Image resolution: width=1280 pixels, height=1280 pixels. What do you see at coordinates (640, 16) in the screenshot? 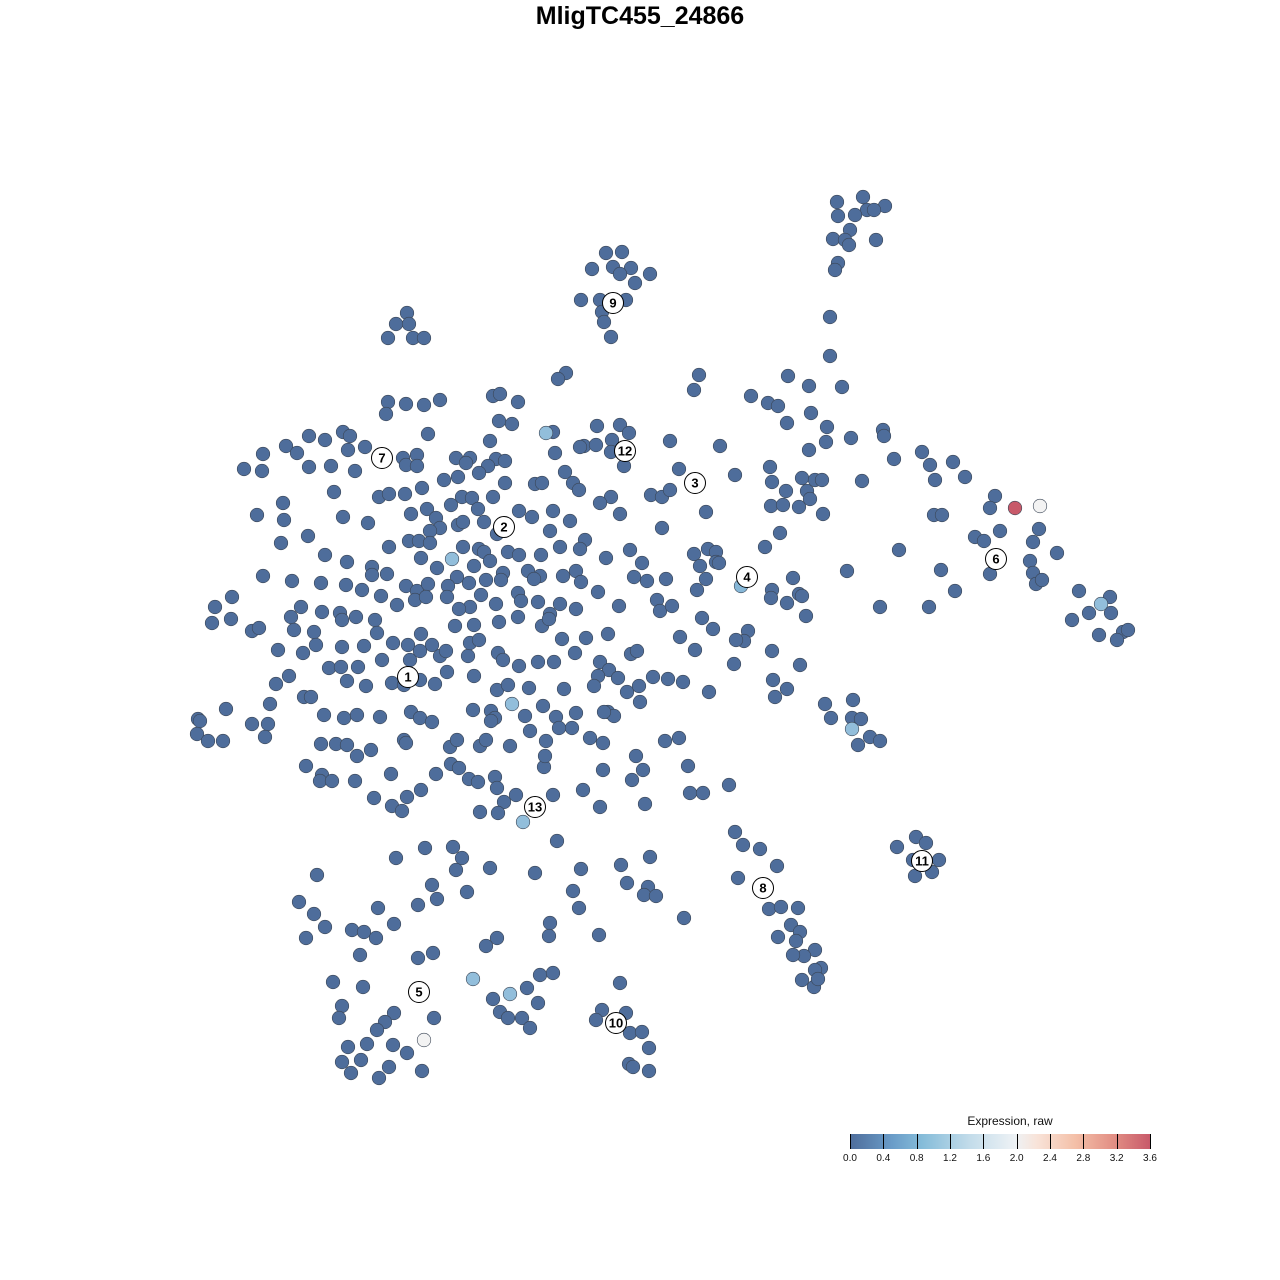
I see `chart-title: MligTC455_24866` at bounding box center [640, 16].